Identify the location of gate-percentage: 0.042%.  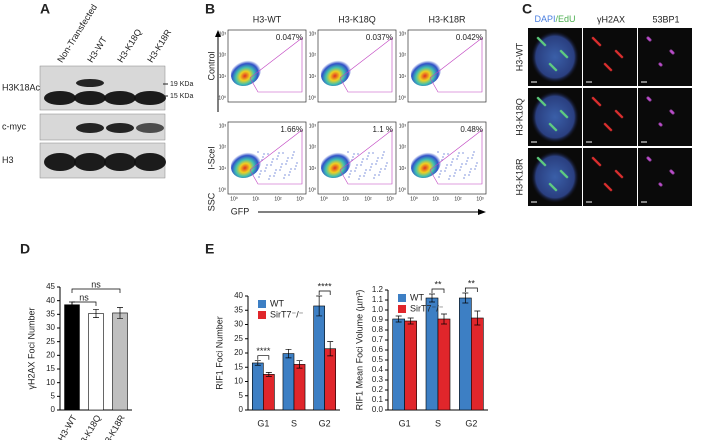
(469, 37).